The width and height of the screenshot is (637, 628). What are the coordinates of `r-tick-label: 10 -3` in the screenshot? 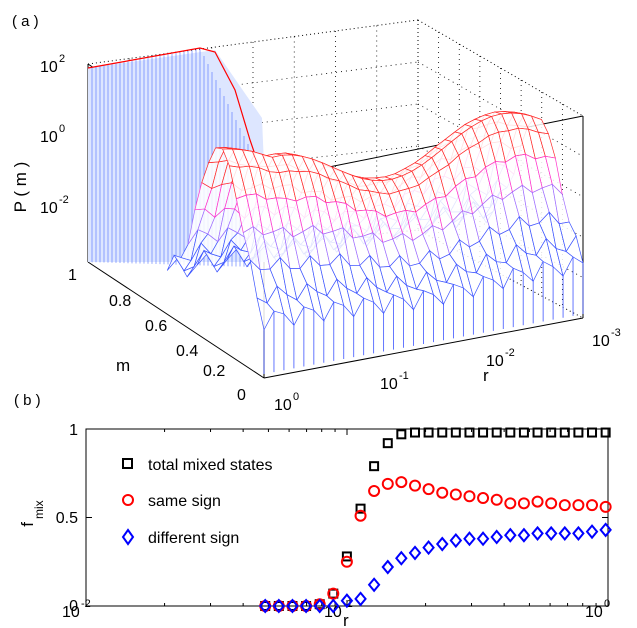 It's located at (606, 338).